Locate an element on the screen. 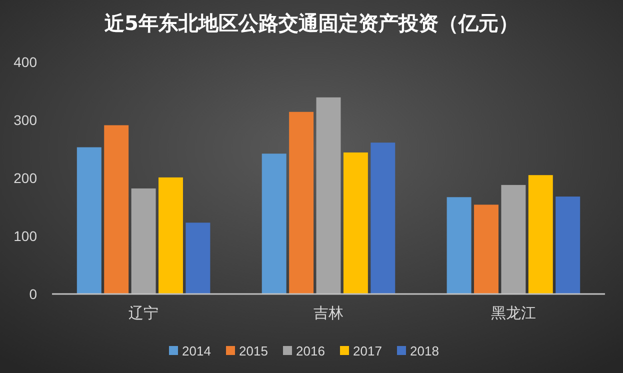 The image size is (623, 373). x-tick-label: 黑龙江 is located at coordinates (513, 313).